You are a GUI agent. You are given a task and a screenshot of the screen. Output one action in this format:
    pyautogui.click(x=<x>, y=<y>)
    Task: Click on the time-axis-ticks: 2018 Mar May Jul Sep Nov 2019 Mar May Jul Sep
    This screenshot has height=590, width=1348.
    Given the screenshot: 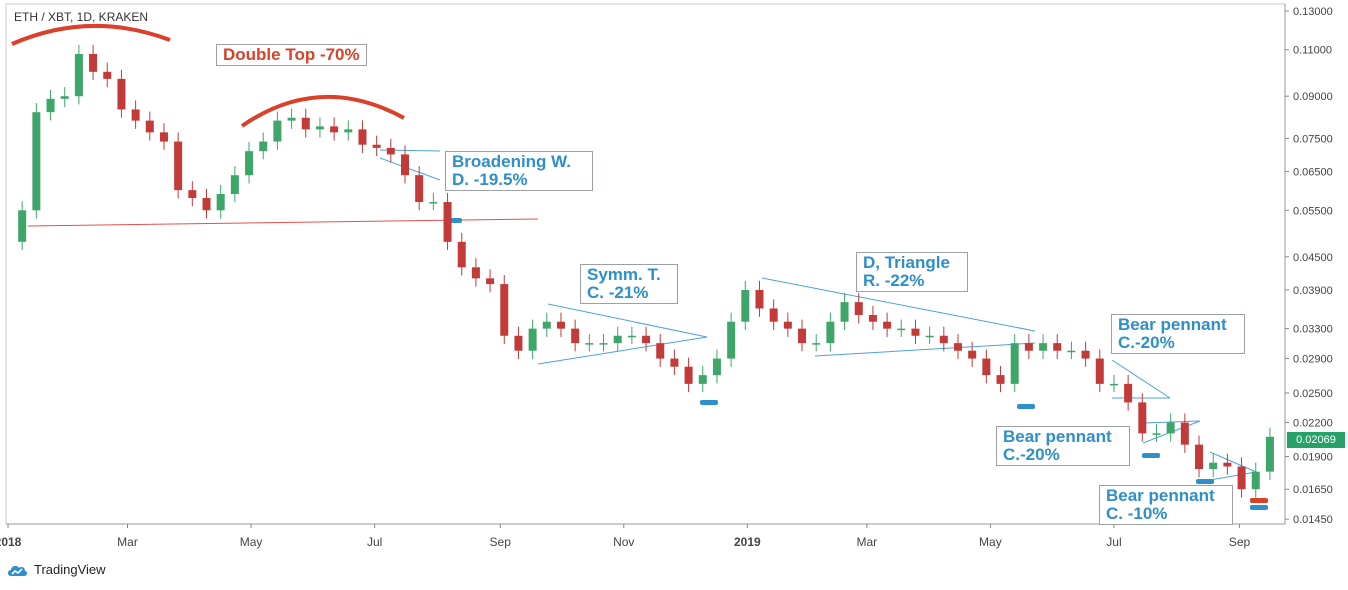 What is the action you would take?
    pyautogui.click(x=625, y=536)
    